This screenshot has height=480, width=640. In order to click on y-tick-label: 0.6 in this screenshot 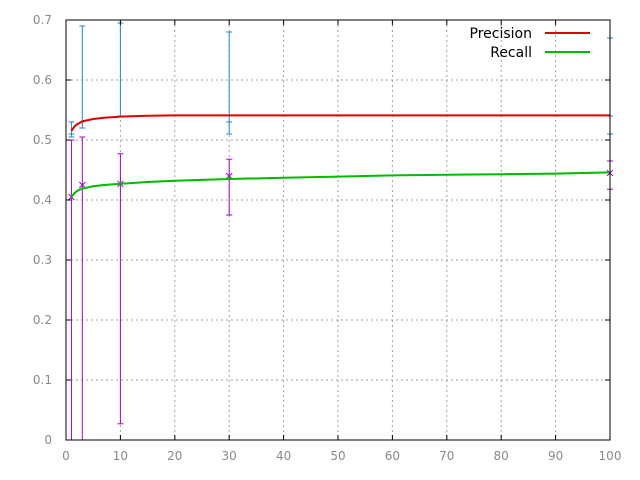, I will do `click(42, 80)`.